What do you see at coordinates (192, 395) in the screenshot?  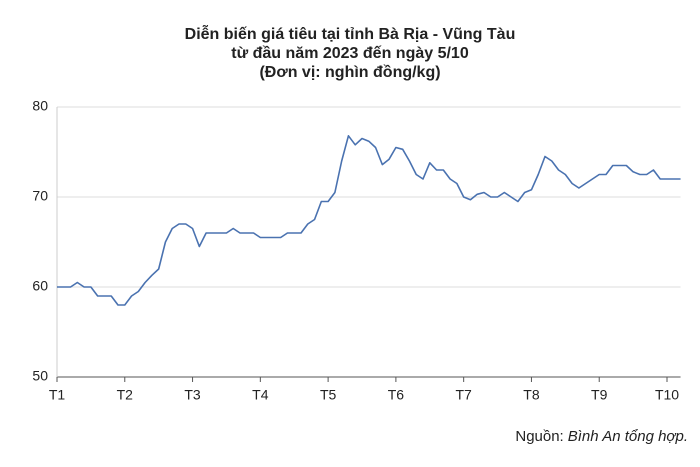 I see `x-tick-label: T3` at bounding box center [192, 395].